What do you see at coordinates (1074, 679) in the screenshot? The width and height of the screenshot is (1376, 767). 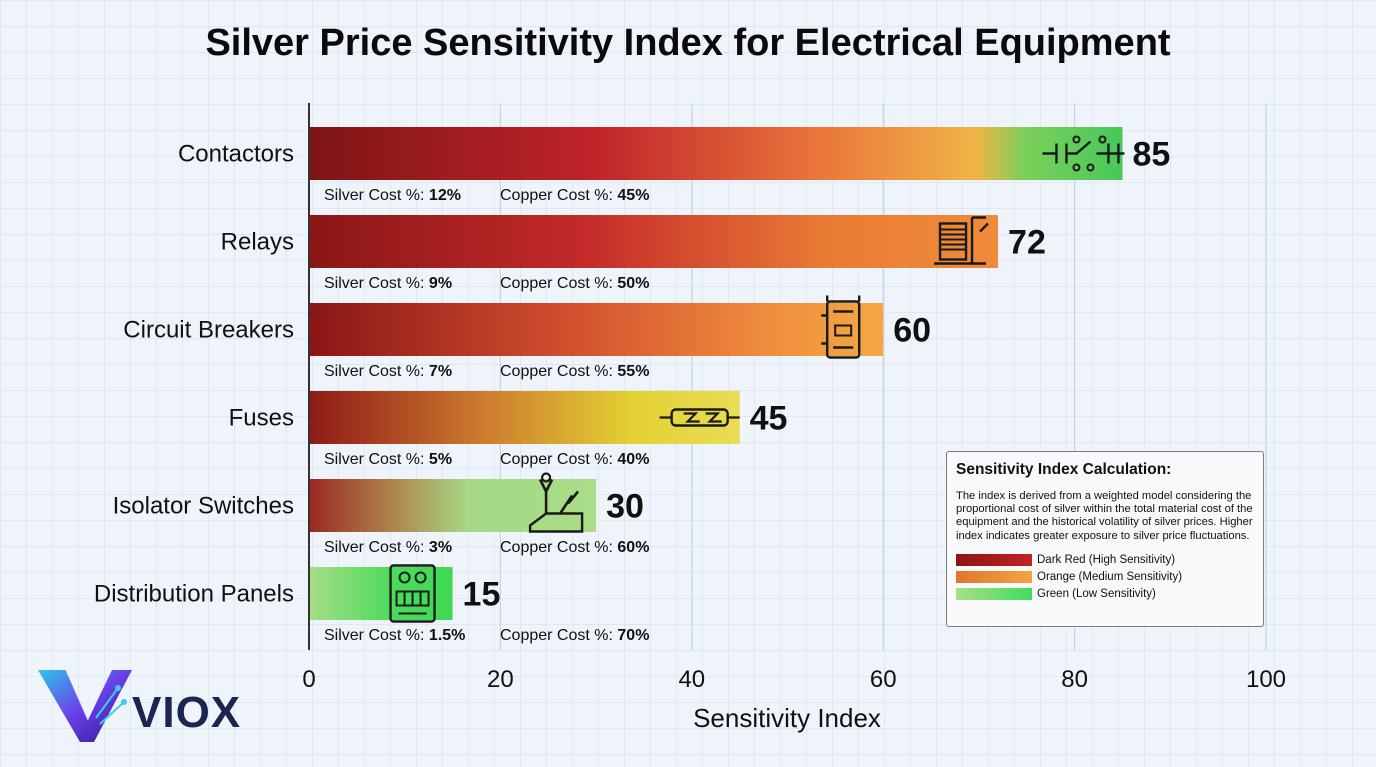 I see `tick-label: 80` at bounding box center [1074, 679].